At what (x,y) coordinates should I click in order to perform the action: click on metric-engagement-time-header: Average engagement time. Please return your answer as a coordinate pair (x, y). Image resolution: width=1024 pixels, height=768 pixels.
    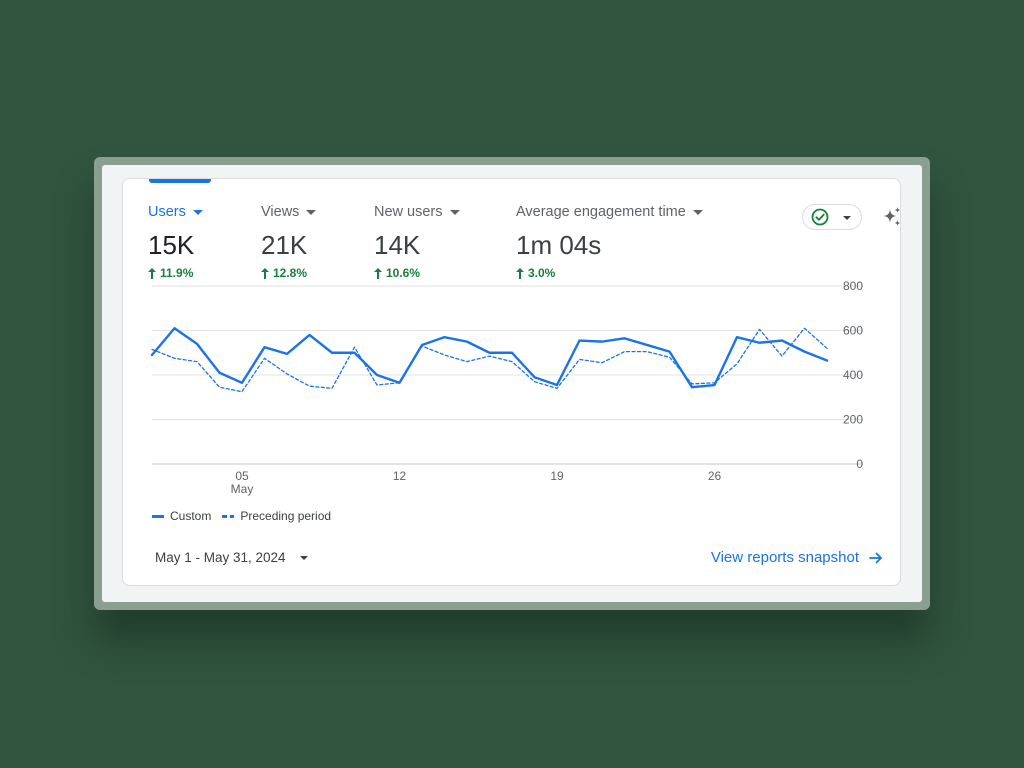
    Looking at the image, I should click on (609, 212).